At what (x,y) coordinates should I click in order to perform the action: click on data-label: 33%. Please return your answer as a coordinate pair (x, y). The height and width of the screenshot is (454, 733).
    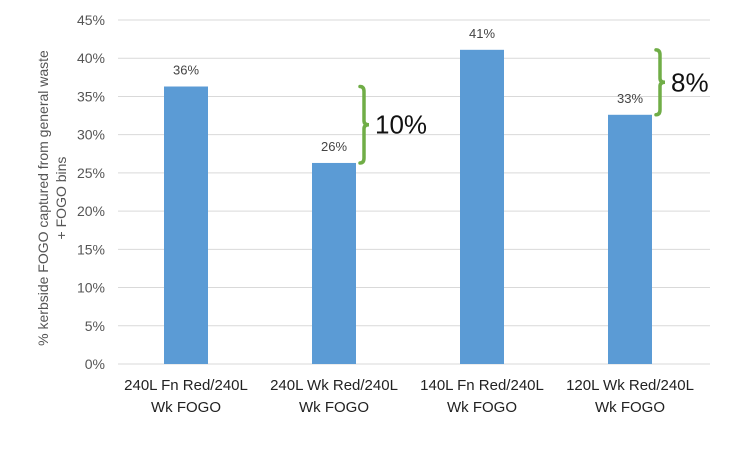
    Looking at the image, I should click on (630, 98).